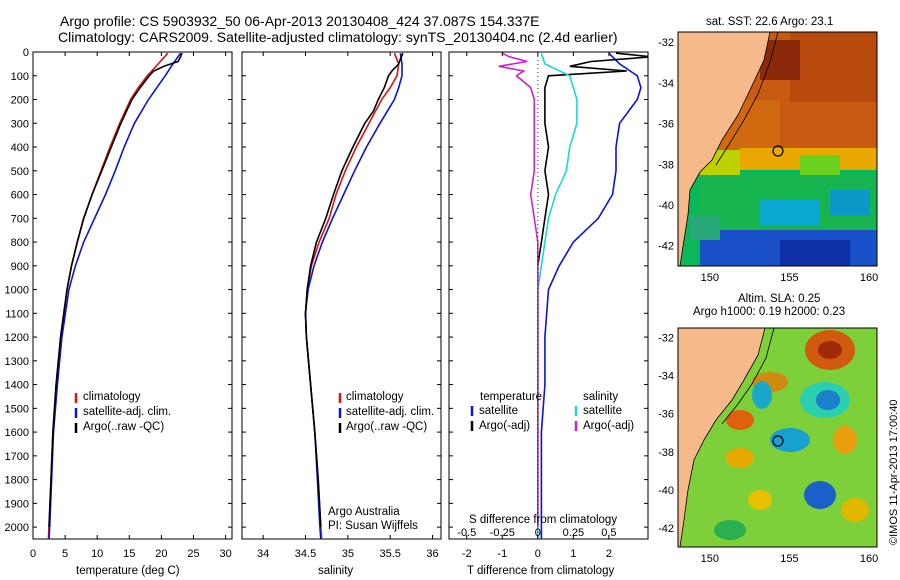 Image resolution: width=900 pixels, height=580 pixels. What do you see at coordinates (498, 411) in the screenshot?
I see `legend-text-t-satellite: satellite` at bounding box center [498, 411].